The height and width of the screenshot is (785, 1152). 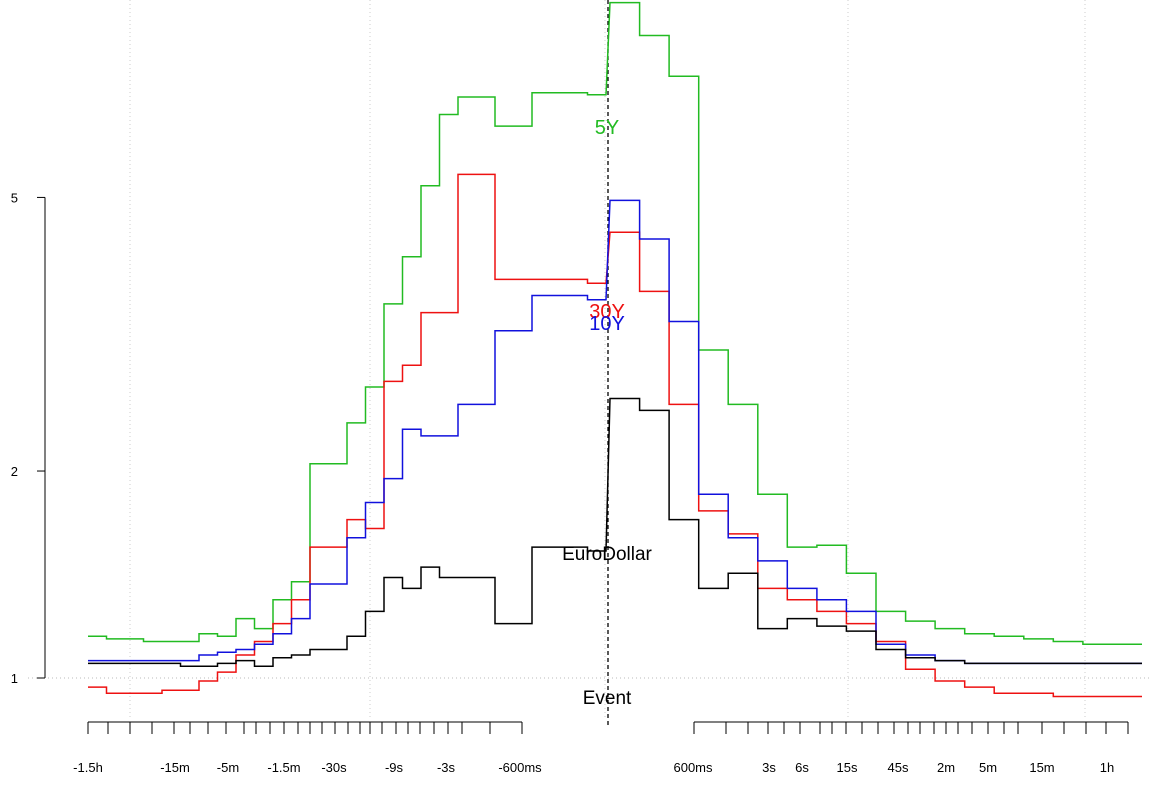 I want to click on series-label-30y: 30Y, so click(x=607, y=312).